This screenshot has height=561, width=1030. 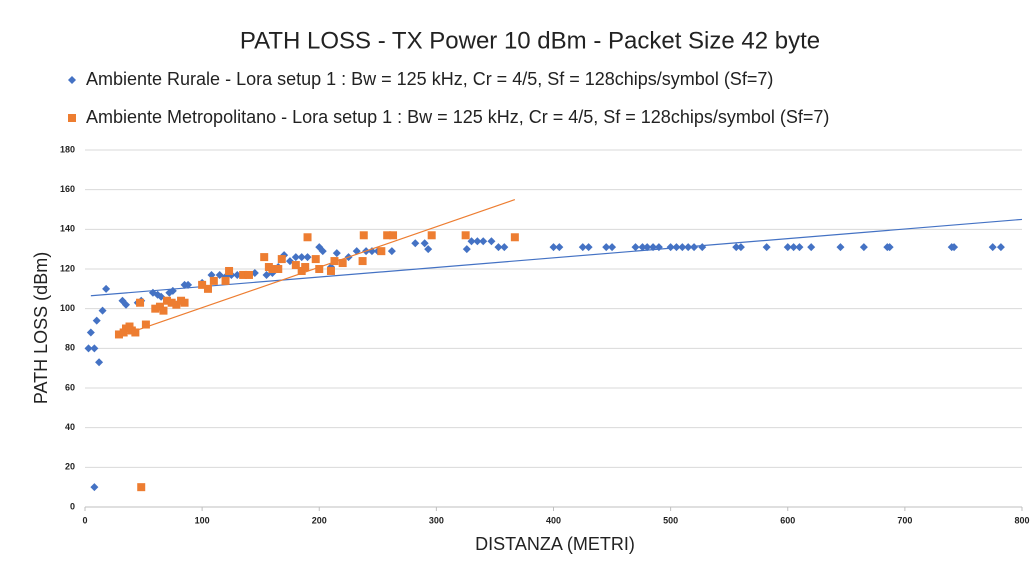 What do you see at coordinates (670, 520) in the screenshot?
I see `x-tick-label: 500` at bounding box center [670, 520].